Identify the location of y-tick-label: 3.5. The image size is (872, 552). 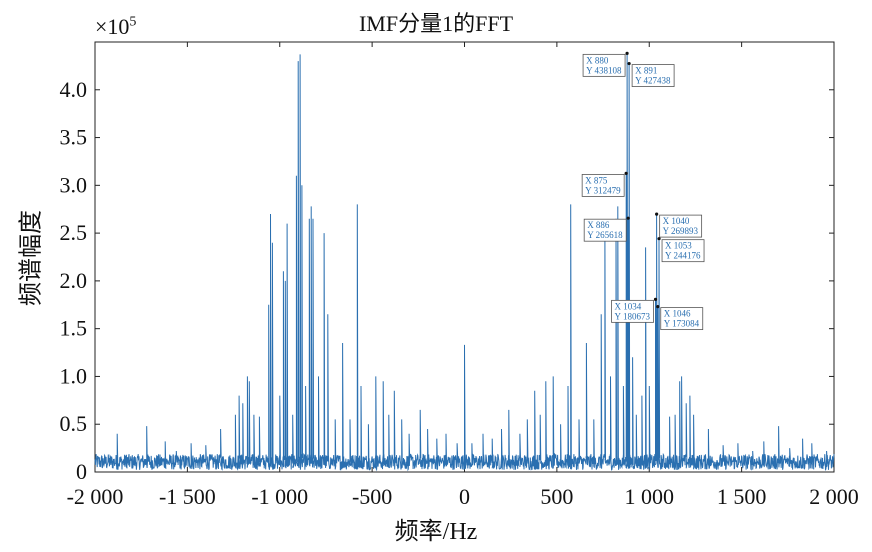
(74, 137).